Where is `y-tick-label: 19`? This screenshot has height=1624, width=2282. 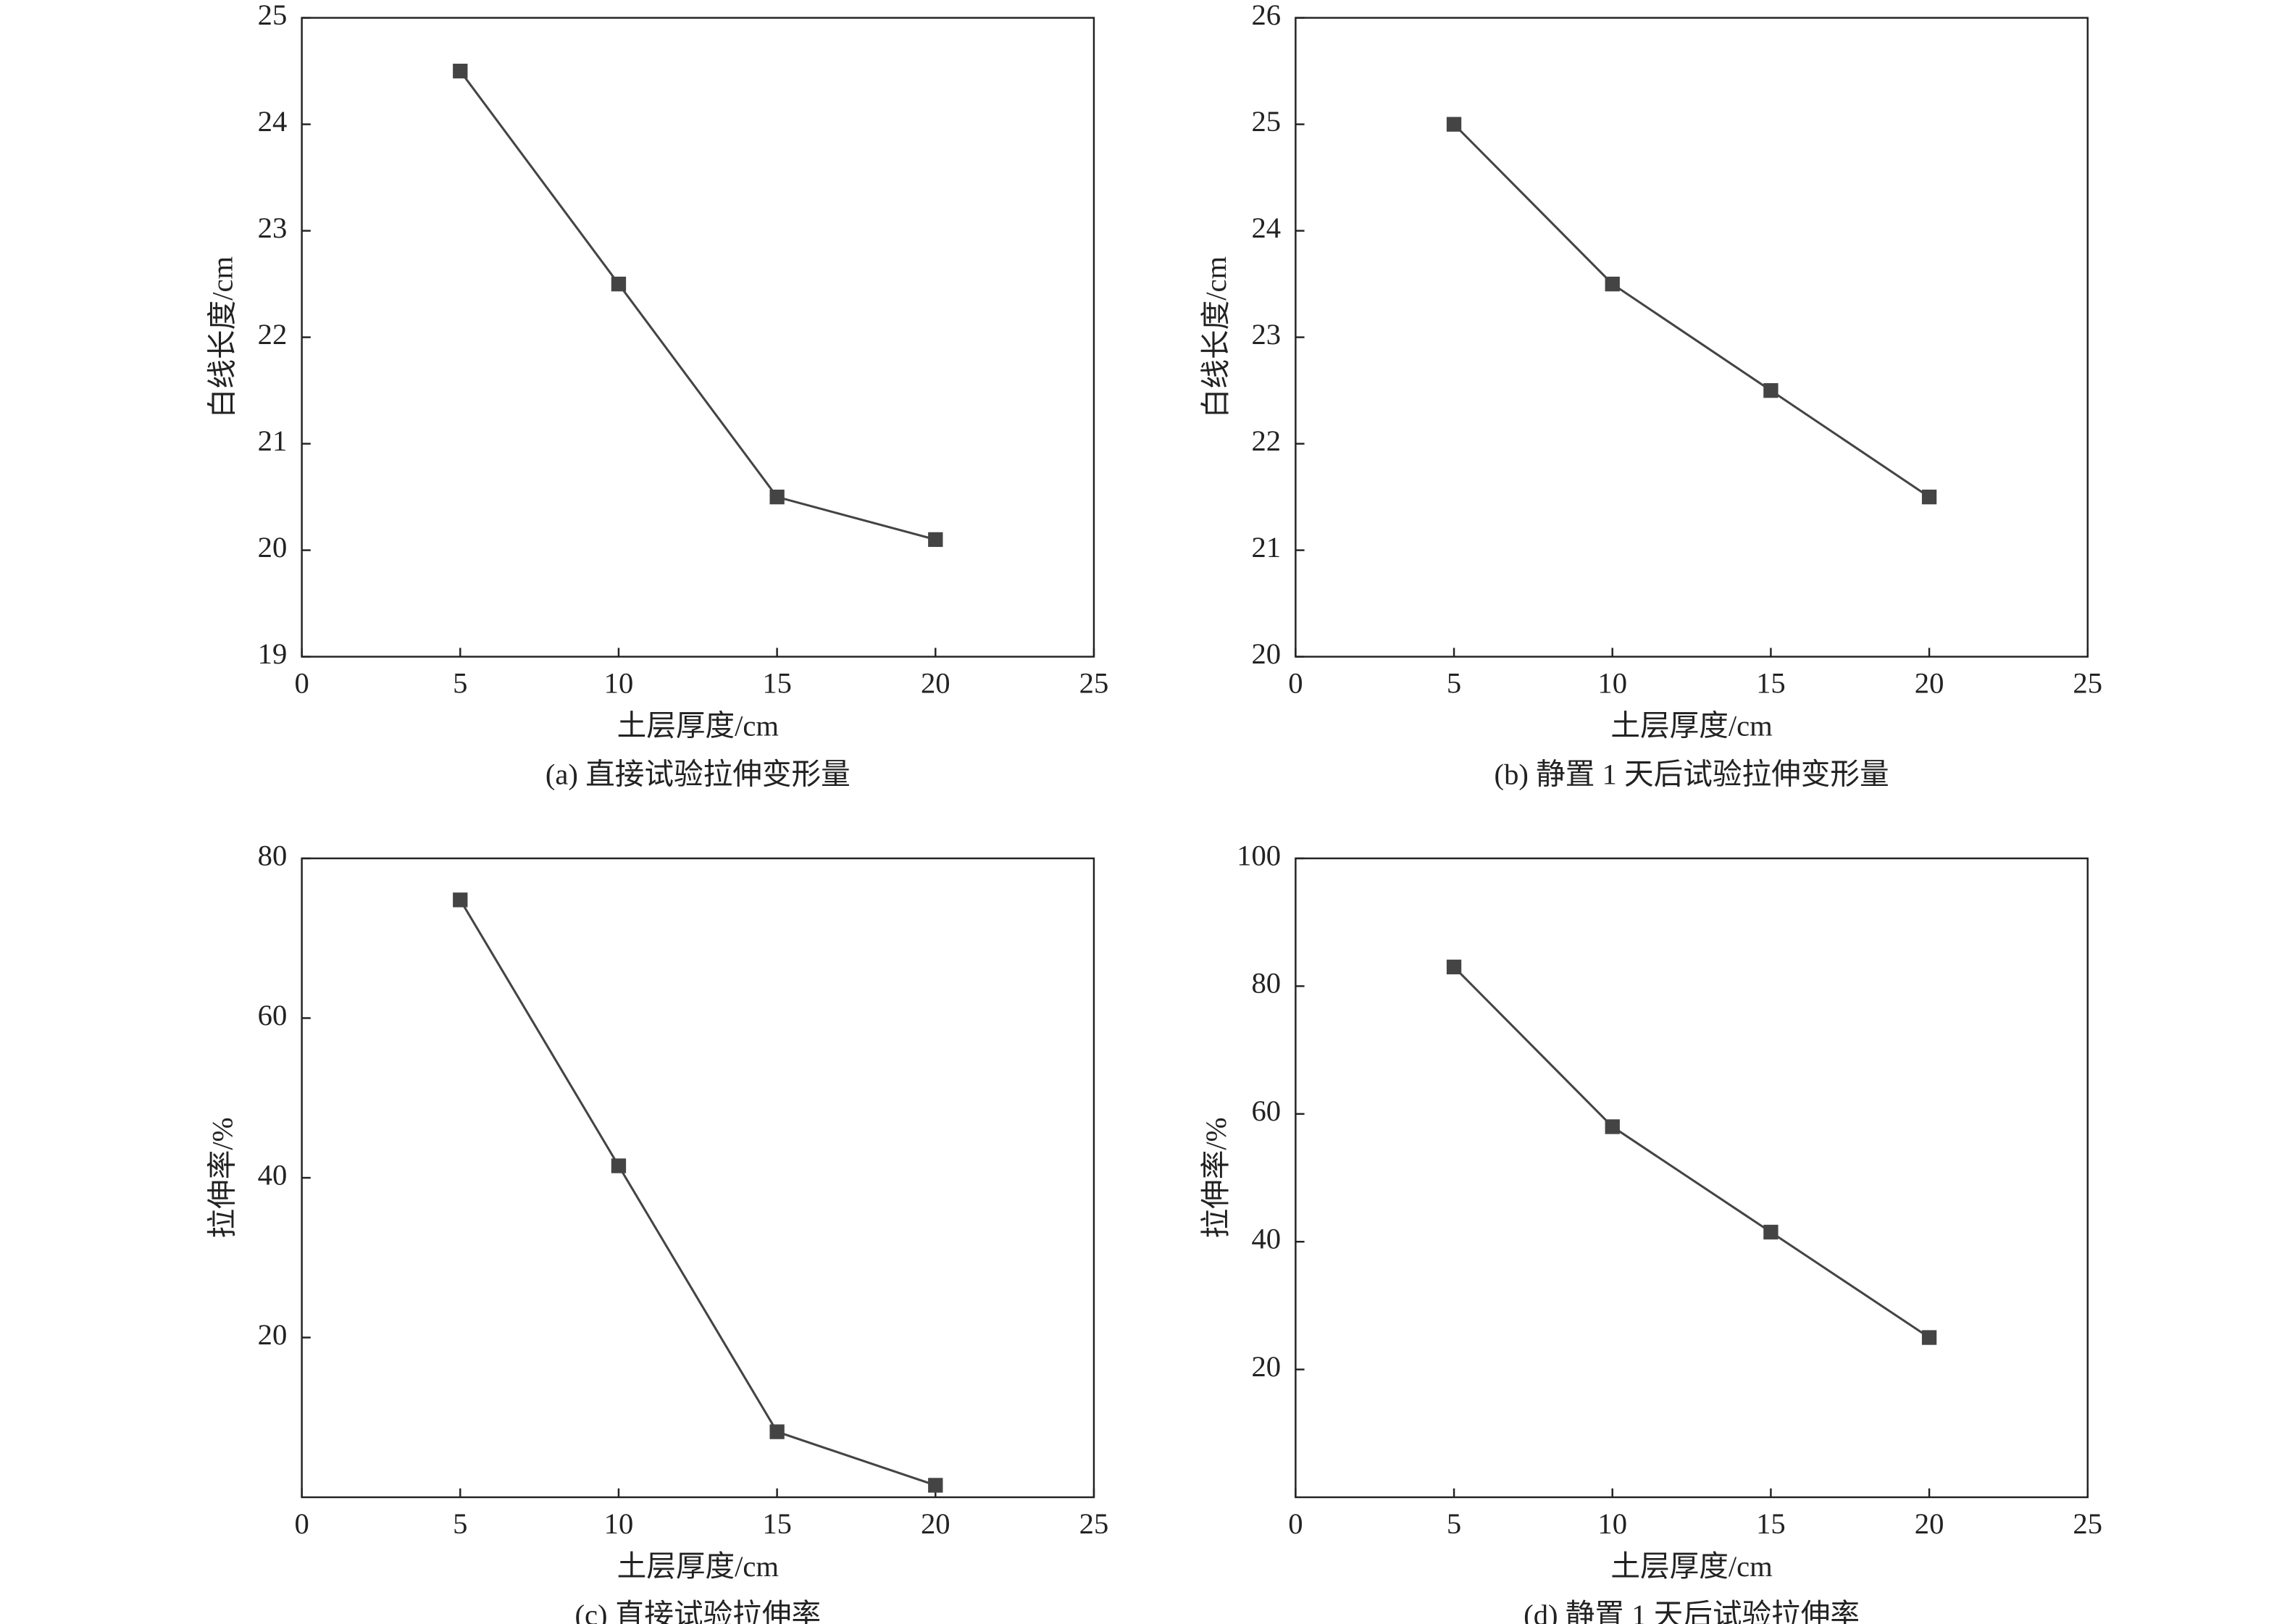
y-tick-label: 19 is located at coordinates (273, 653).